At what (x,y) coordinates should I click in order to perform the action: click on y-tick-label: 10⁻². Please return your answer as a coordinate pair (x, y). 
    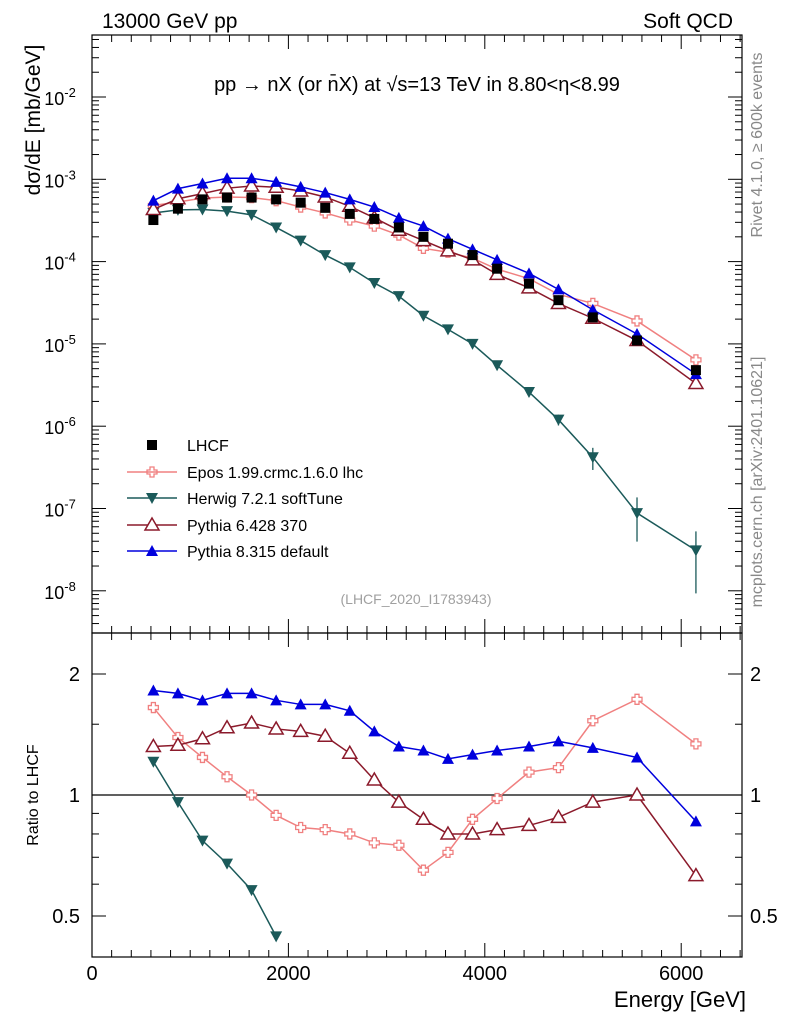
    Looking at the image, I should click on (60, 97).